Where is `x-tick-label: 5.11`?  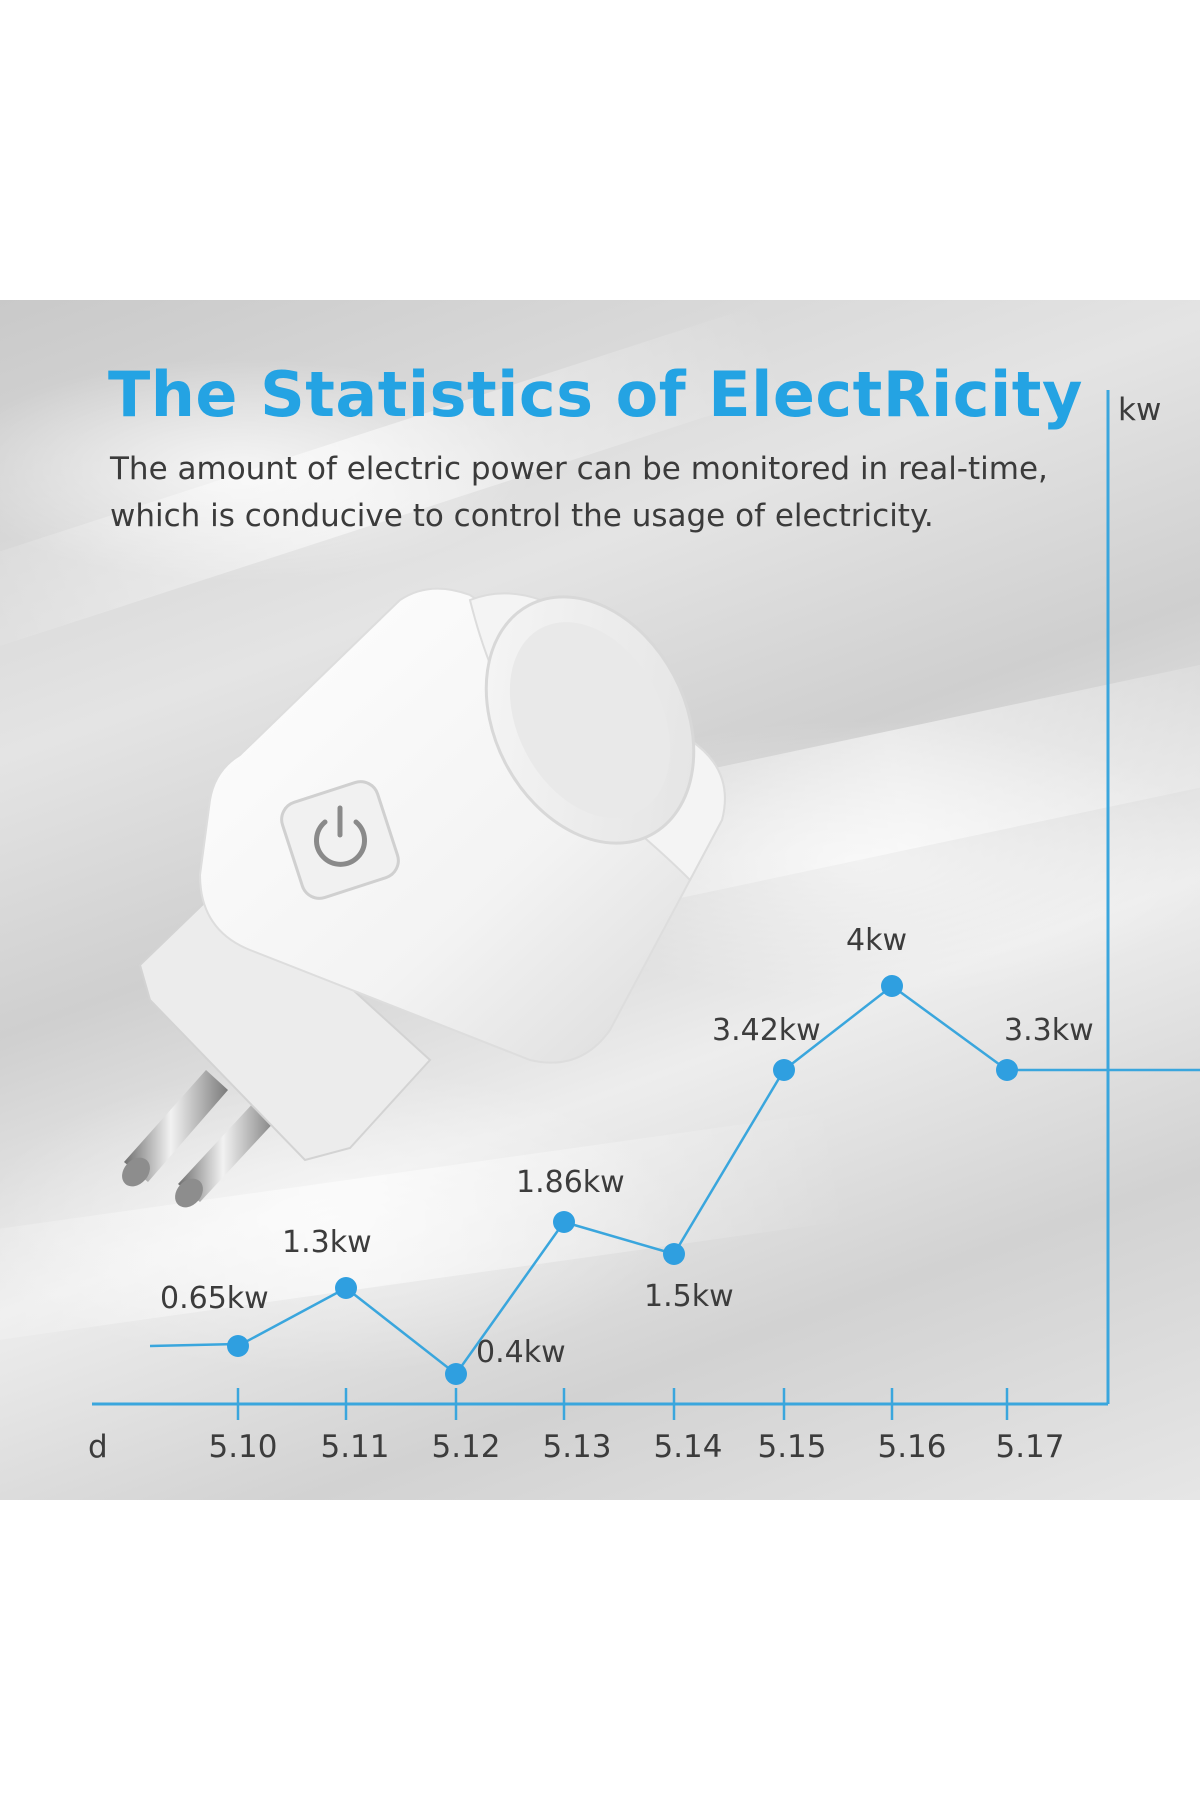 x-tick-label: 5.11 is located at coordinates (354, 1447).